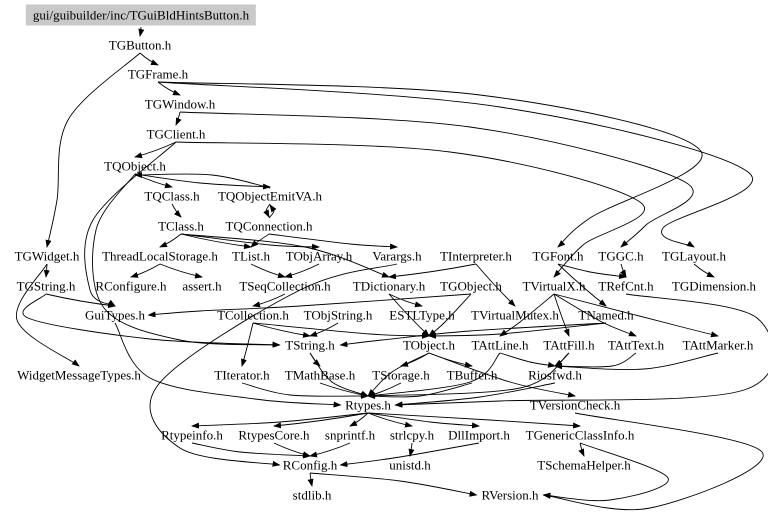 The width and height of the screenshot is (768, 513). I want to click on graph-node-rconfigure: RConfigure.h, so click(131, 286).